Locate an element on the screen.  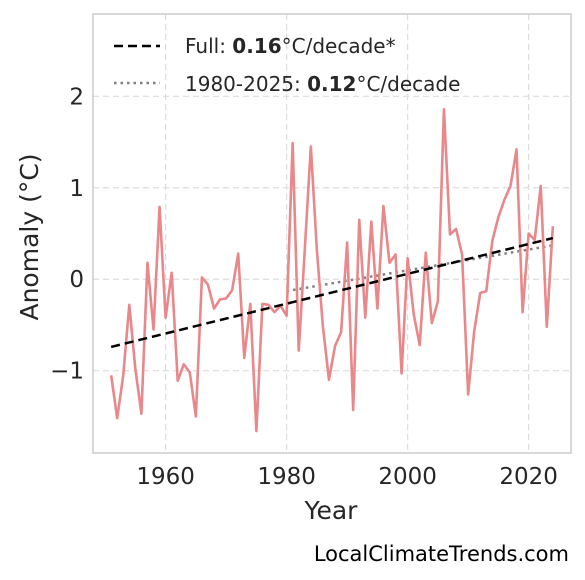
x-tick-label: 2020 is located at coordinates (528, 477).